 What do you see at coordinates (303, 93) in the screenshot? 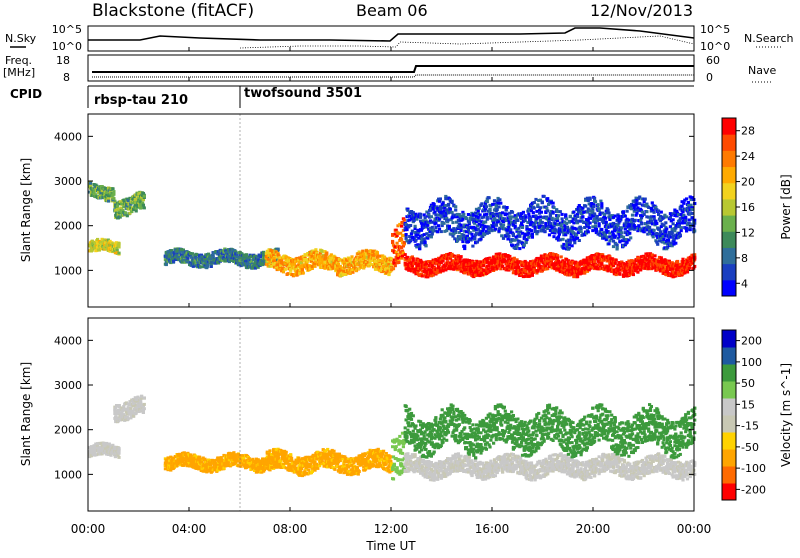
I see `cpid-program-2: twofsound 3501` at bounding box center [303, 93].